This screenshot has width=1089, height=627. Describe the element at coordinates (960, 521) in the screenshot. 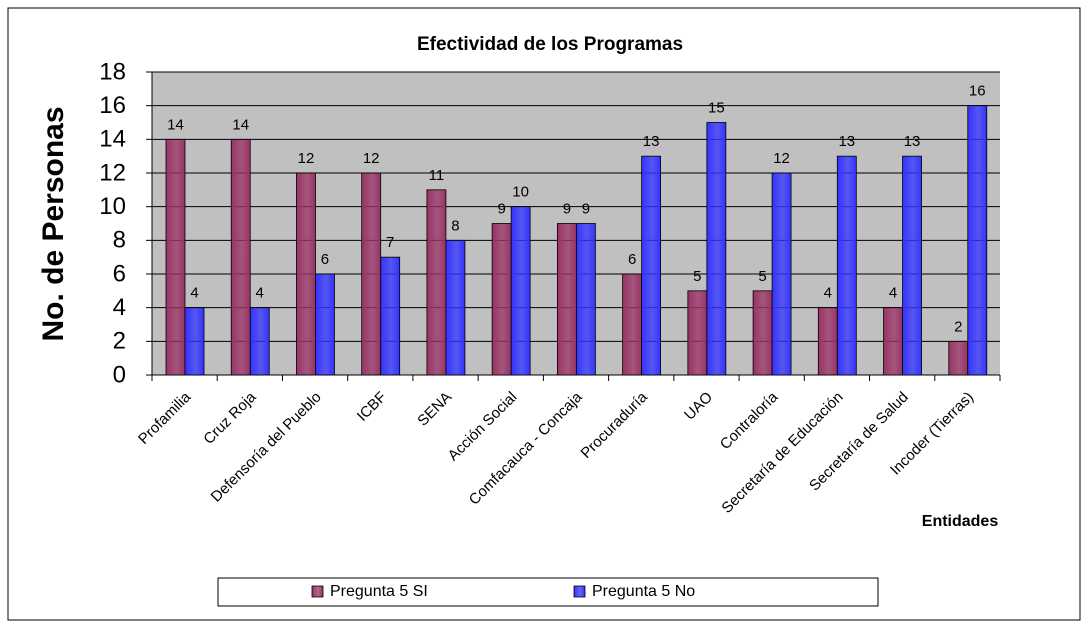

I see `x-axis-label: Entidades` at that location.